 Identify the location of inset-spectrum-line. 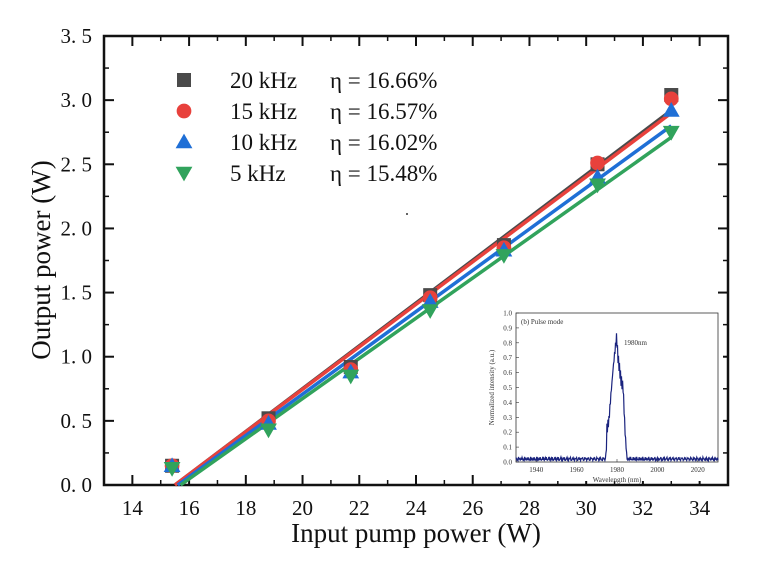
(617, 398).